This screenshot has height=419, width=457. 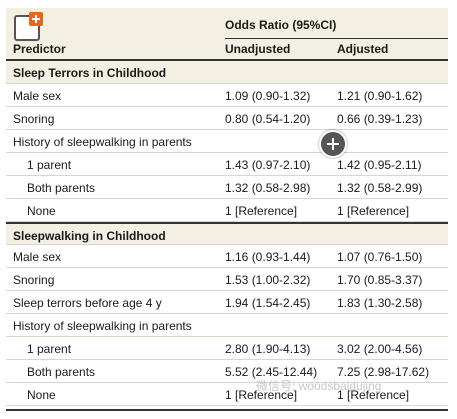 I want to click on unadjusted-column-header: Unadjusted, so click(x=258, y=49).